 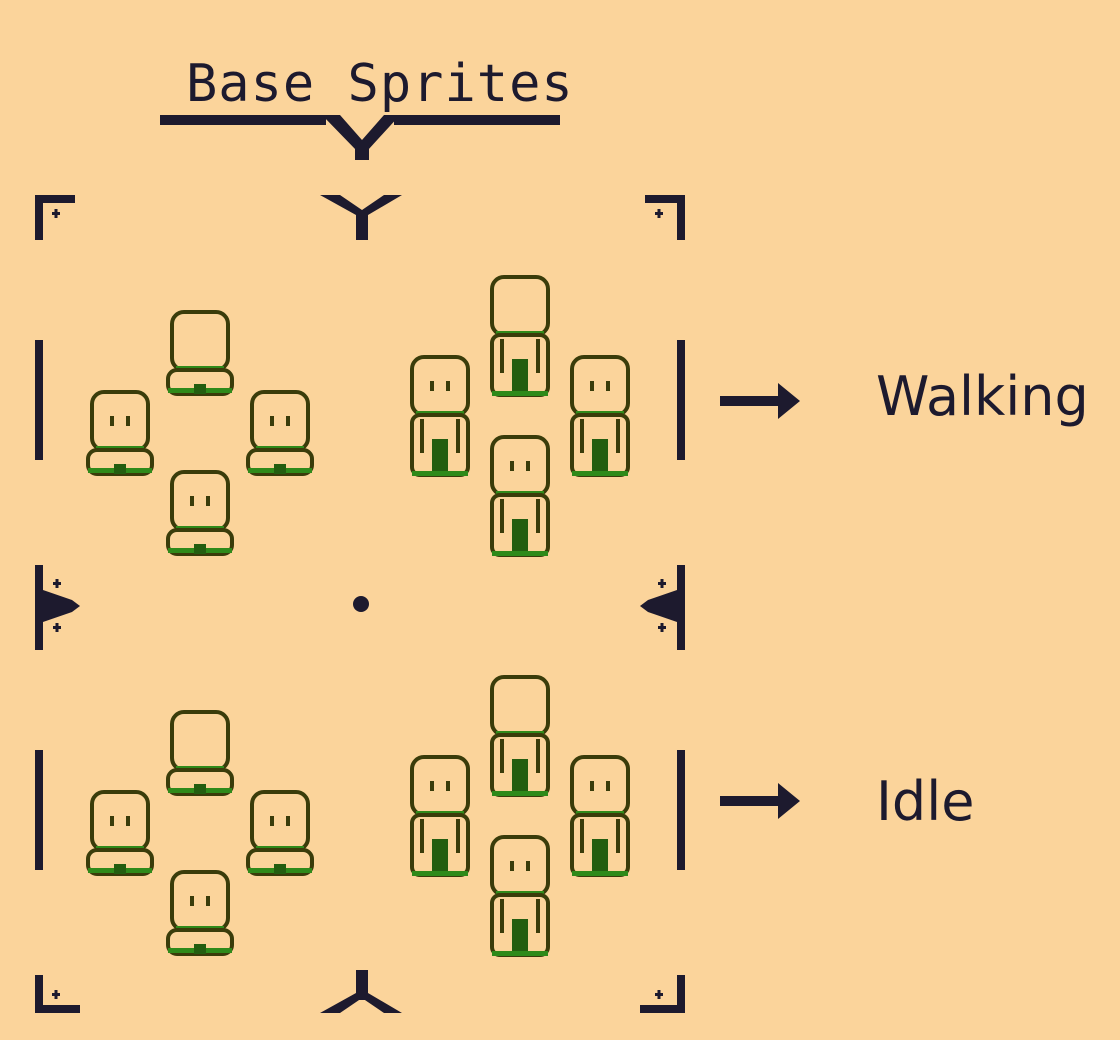 I want to click on frame-corner-top-right-icon, so click(x=665, y=217).